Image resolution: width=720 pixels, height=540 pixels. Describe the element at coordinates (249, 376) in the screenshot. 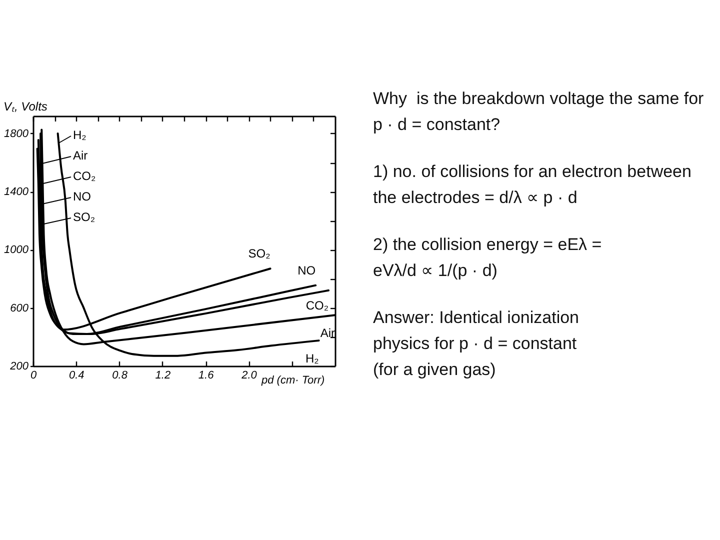

I see `x-tick-label: 2.0` at that location.